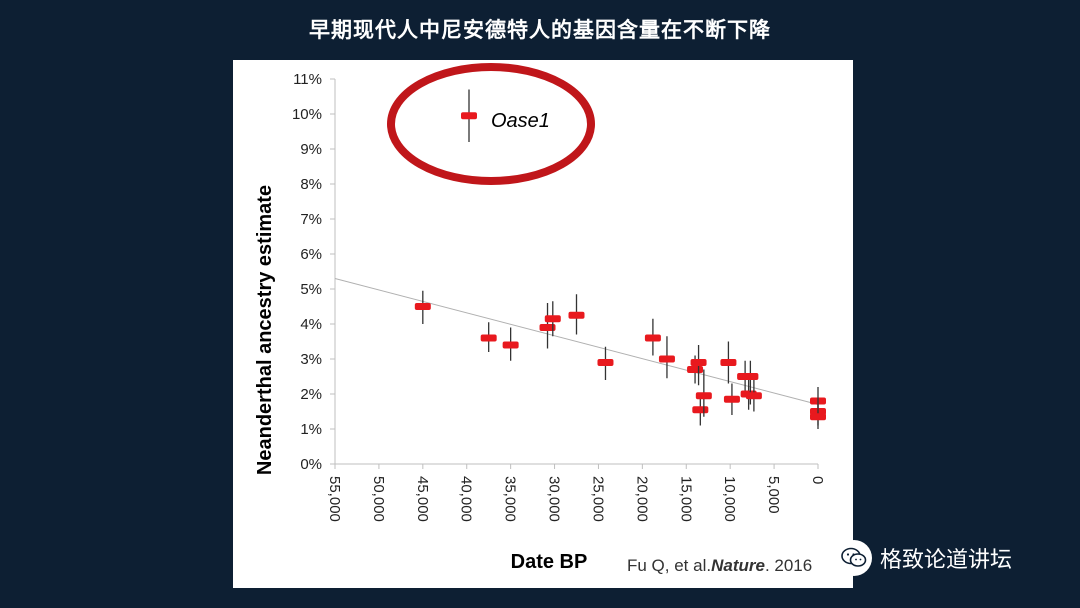 This screenshot has width=1080, height=608. What do you see at coordinates (554, 499) in the screenshot?
I see `x-tick-label: 30,000` at bounding box center [554, 499].